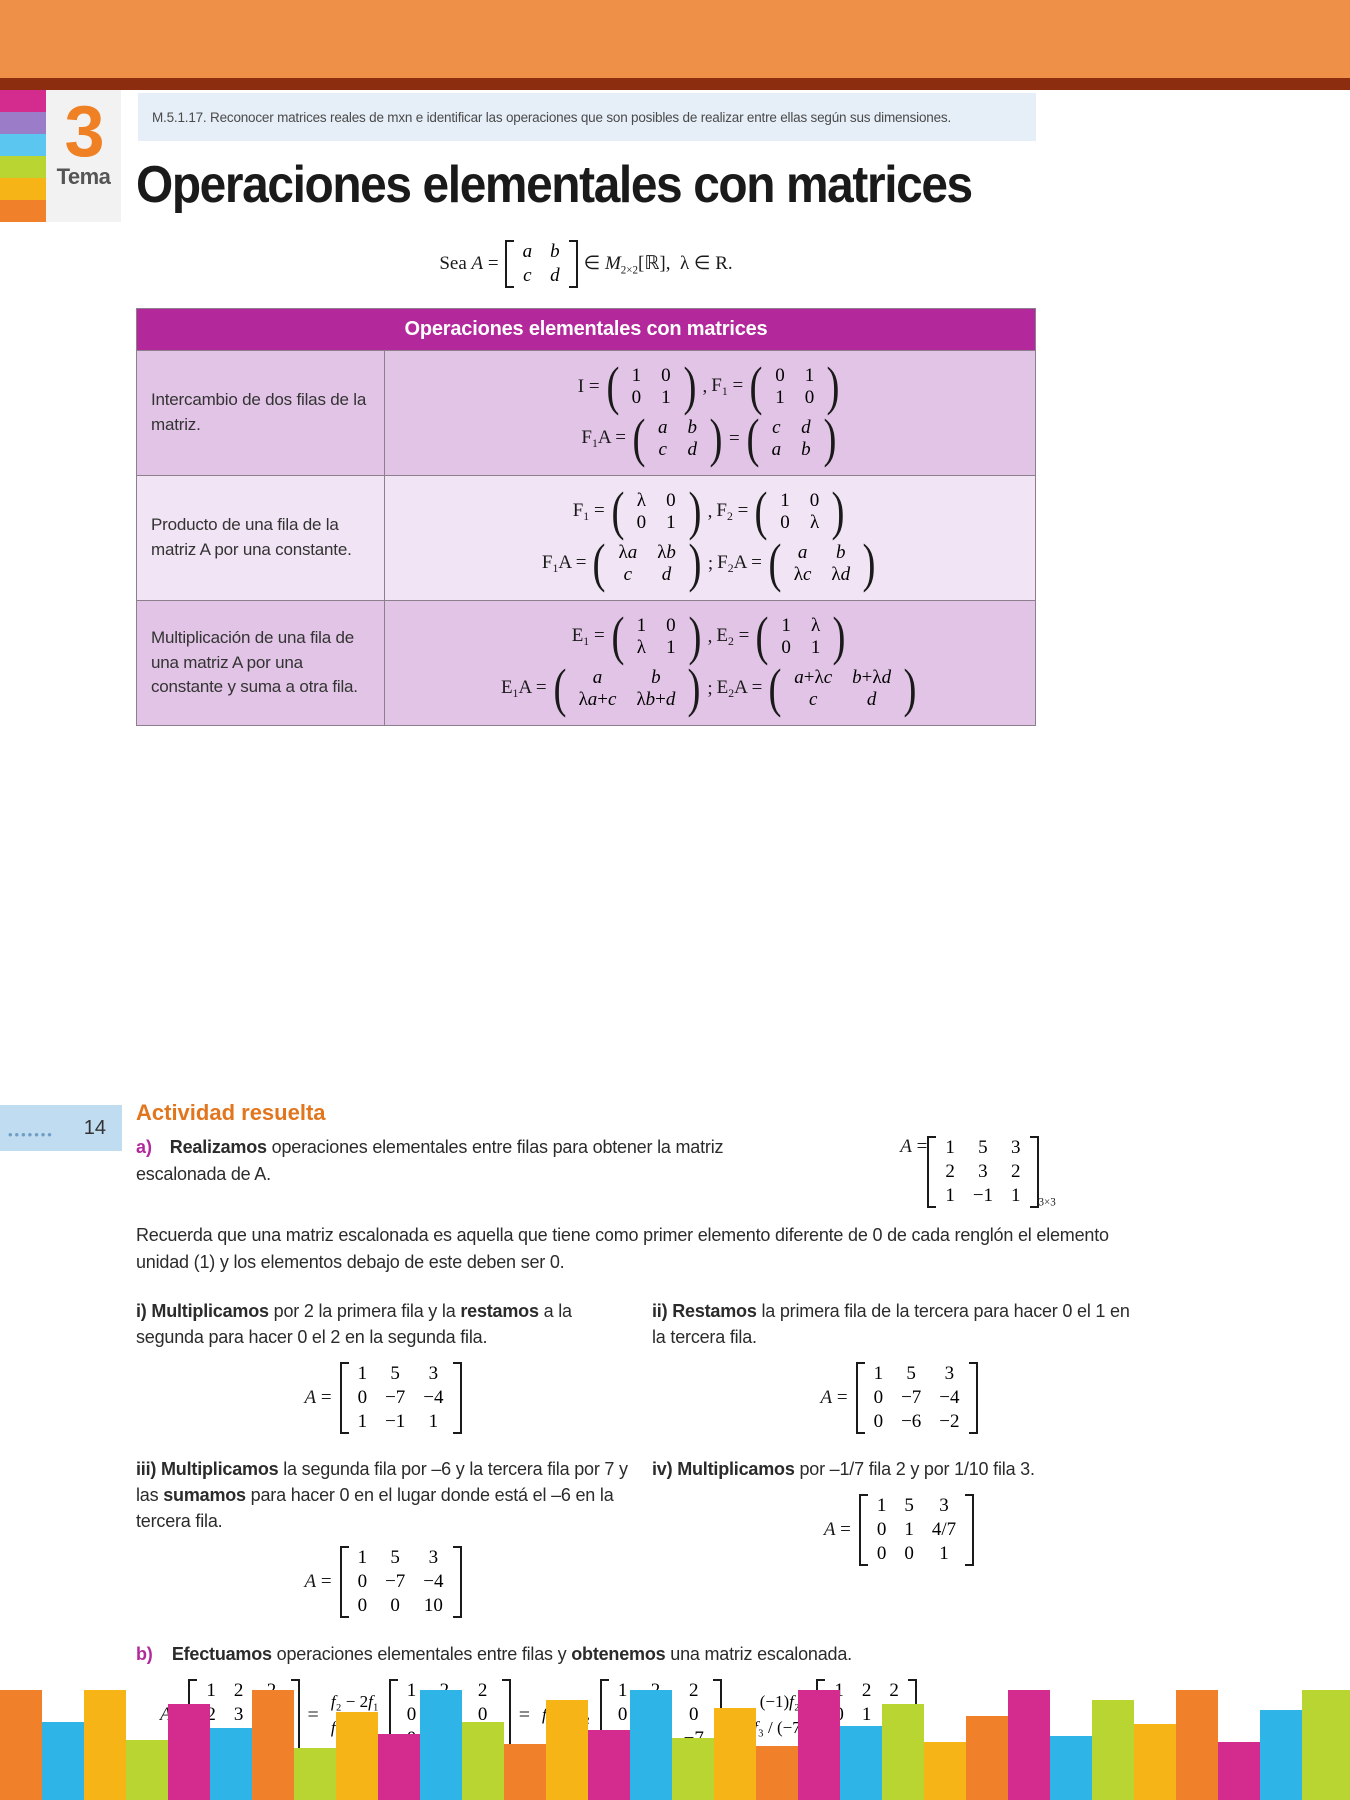 Image resolution: width=1350 pixels, height=1800 pixels. Describe the element at coordinates (588, 386) in the screenshot. I see `formula-label: I =` at that location.